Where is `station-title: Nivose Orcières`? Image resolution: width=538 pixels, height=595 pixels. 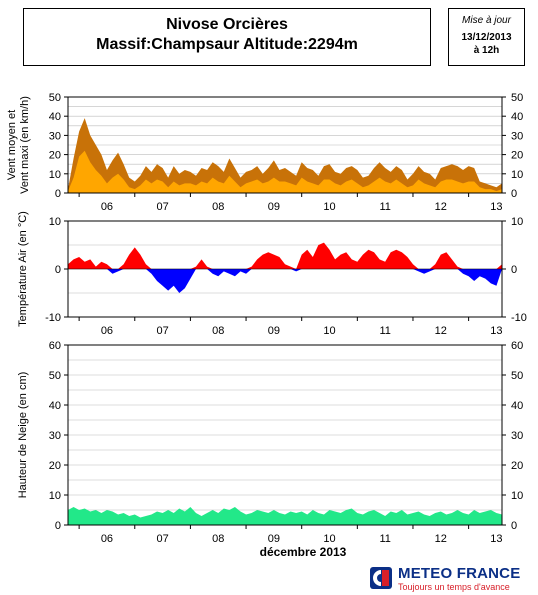 station-title: Nivose Orcières is located at coordinates (227, 24).